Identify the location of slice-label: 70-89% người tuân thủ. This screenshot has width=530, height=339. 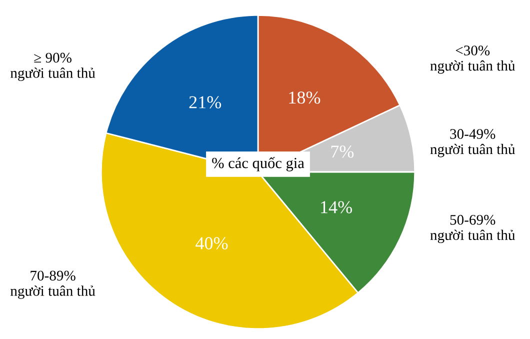
(53, 284).